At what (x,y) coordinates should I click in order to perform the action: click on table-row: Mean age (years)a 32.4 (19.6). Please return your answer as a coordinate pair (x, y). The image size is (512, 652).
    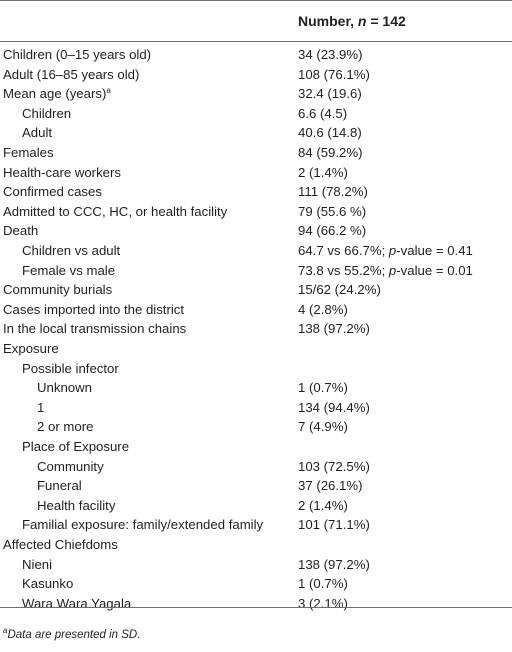
    Looking at the image, I should click on (256, 94).